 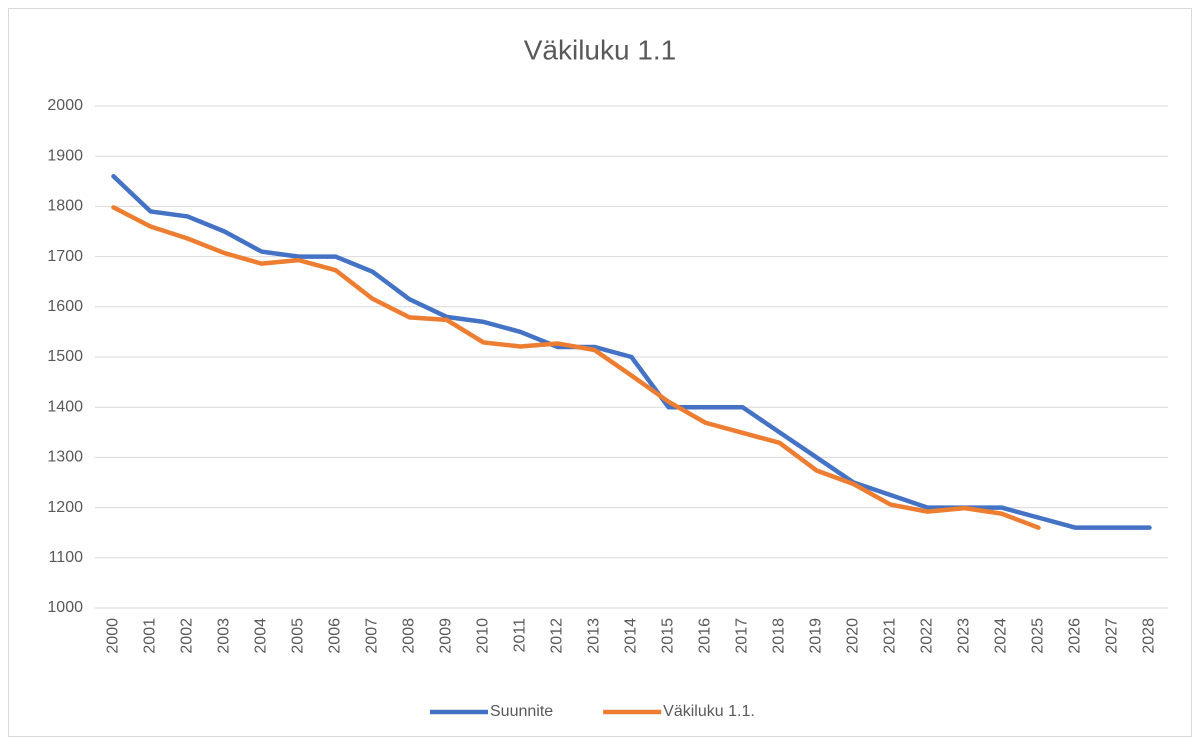 I want to click on x-tick-label: 2021, so click(x=890, y=636).